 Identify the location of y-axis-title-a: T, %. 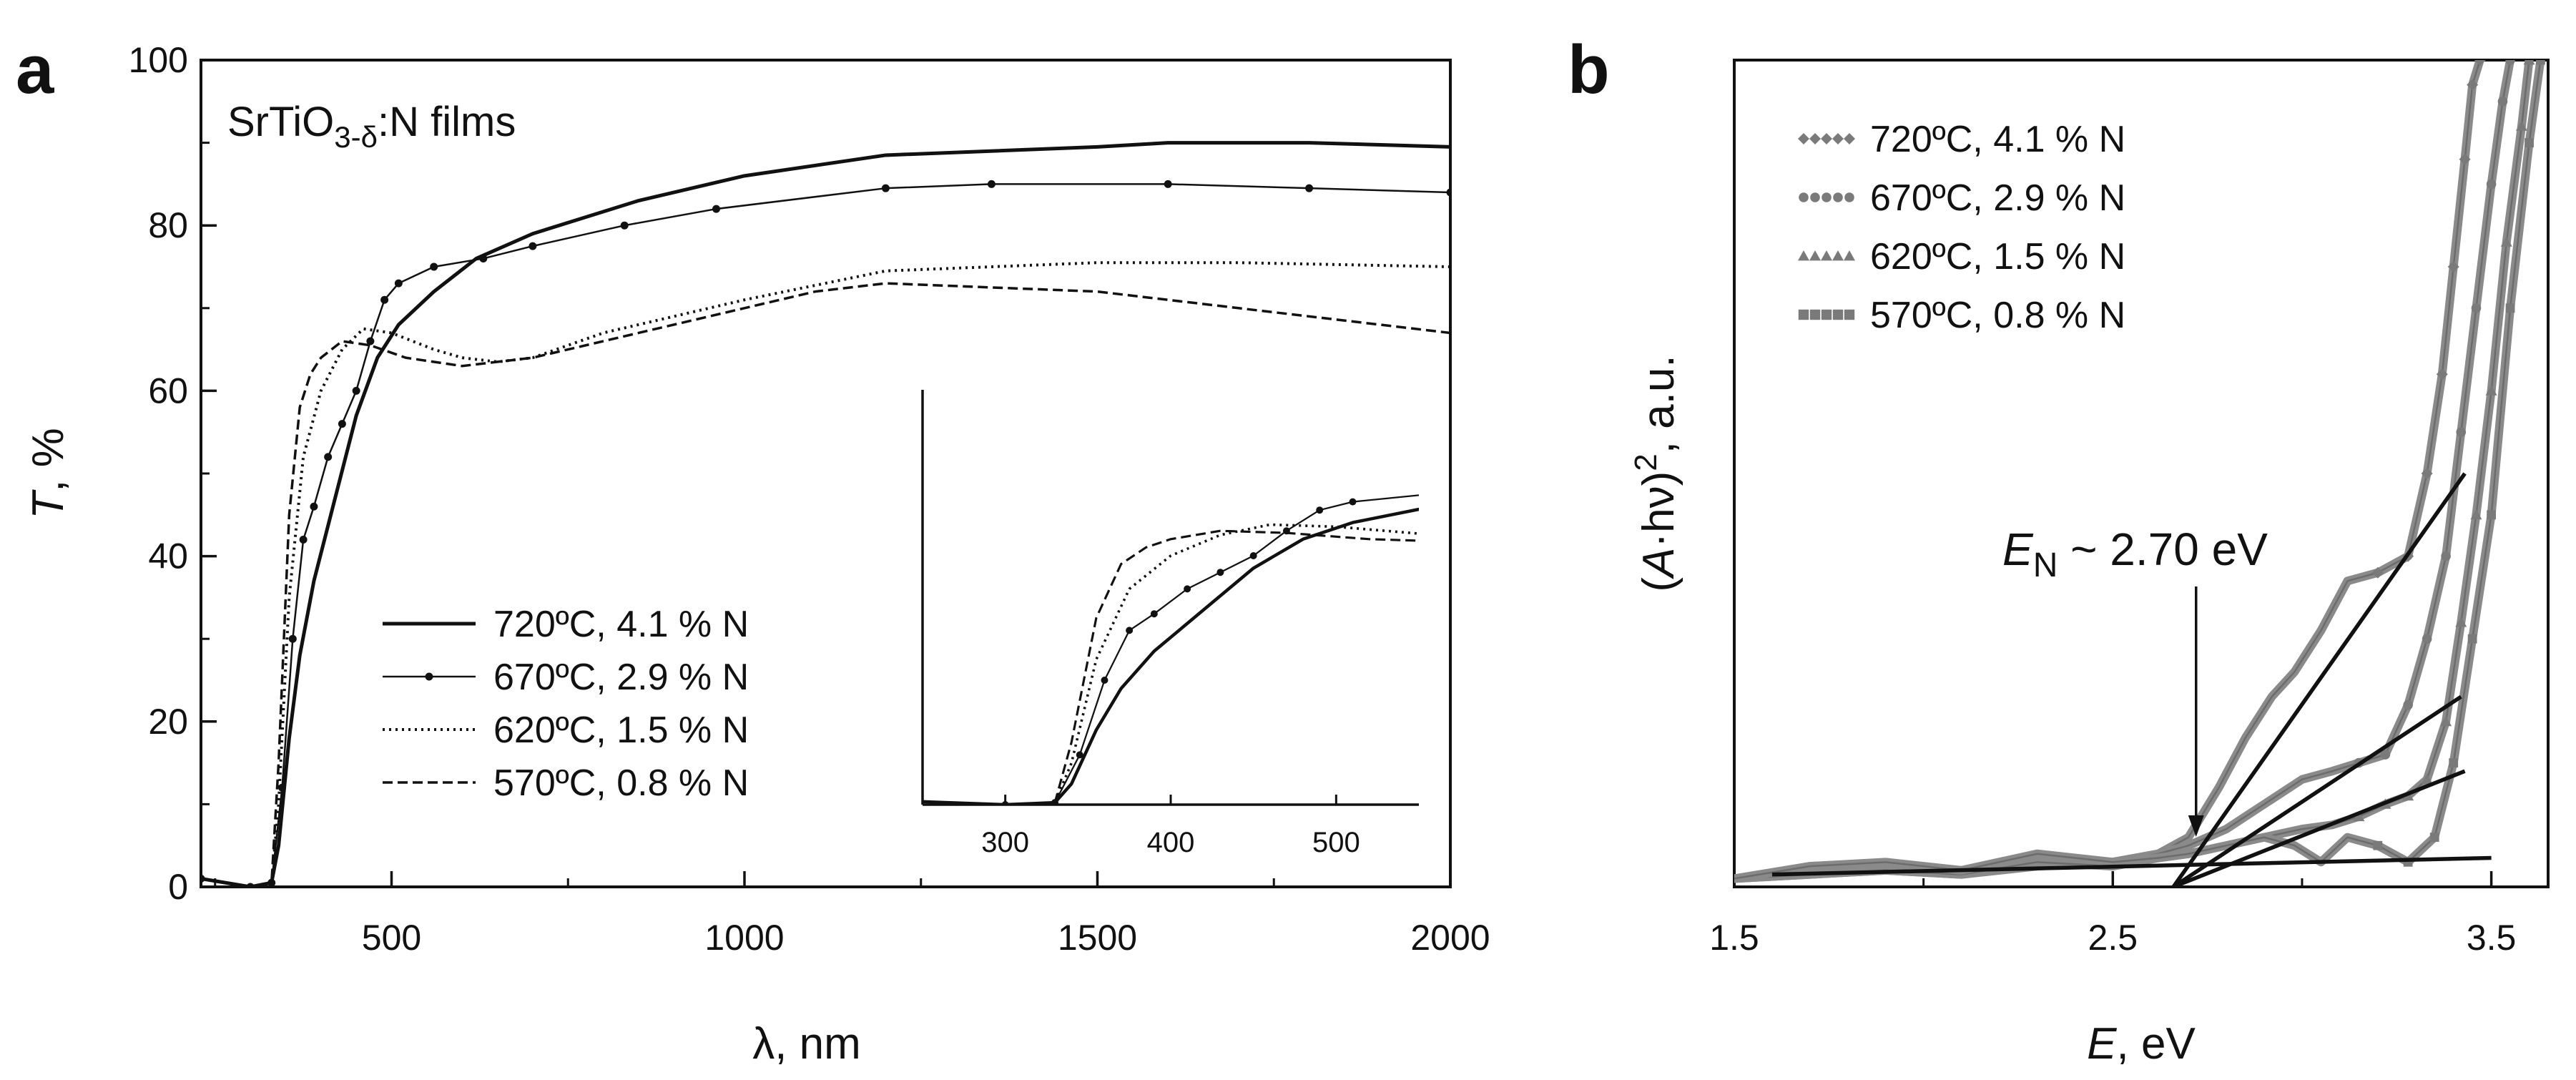
(48, 473).